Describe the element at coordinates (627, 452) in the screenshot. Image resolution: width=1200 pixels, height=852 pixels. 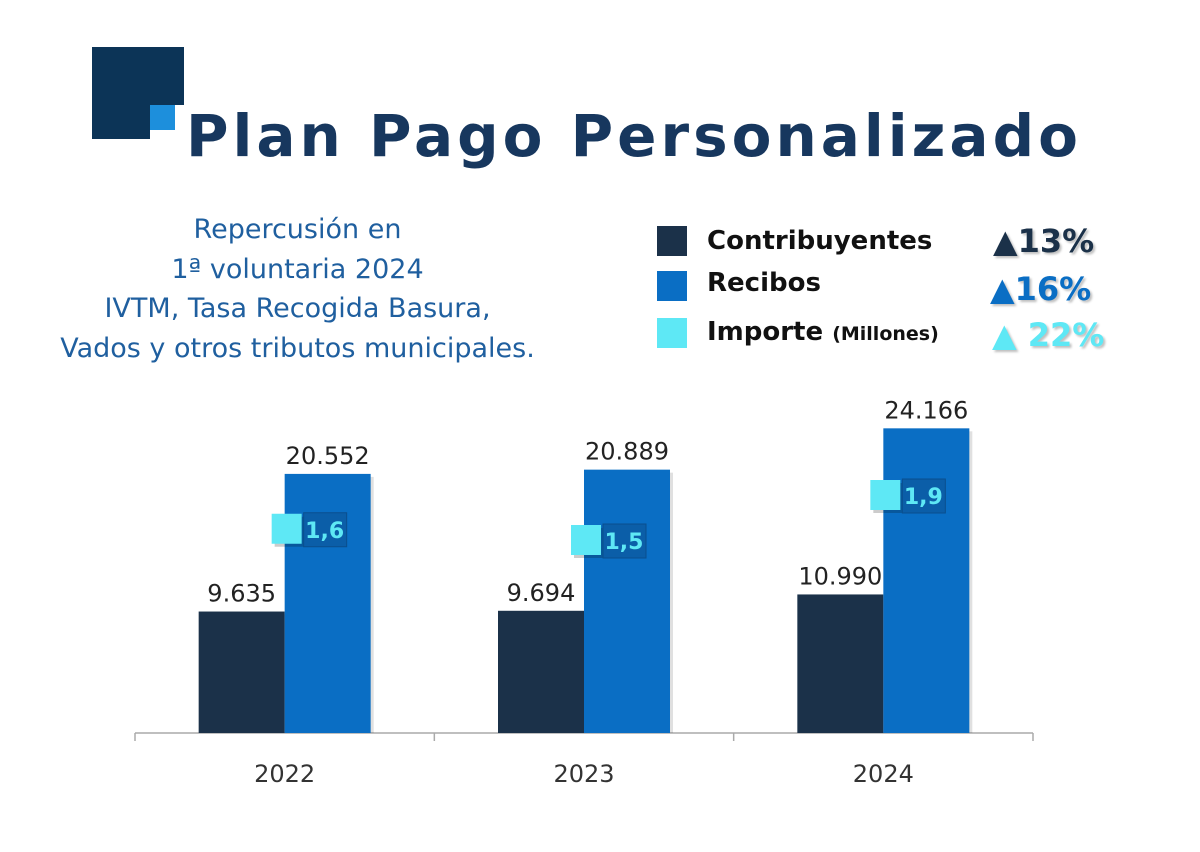
I see `data-label: 20.889` at that location.